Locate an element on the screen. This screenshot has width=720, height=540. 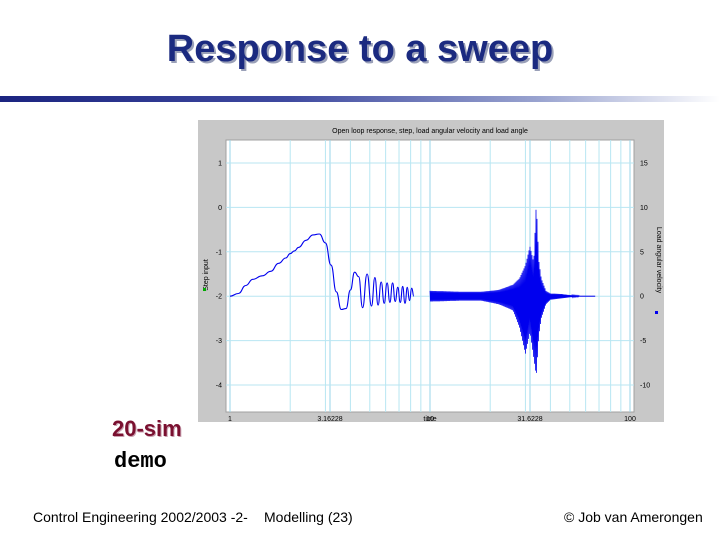
y-right-tick-label: -10 is located at coordinates (645, 386).